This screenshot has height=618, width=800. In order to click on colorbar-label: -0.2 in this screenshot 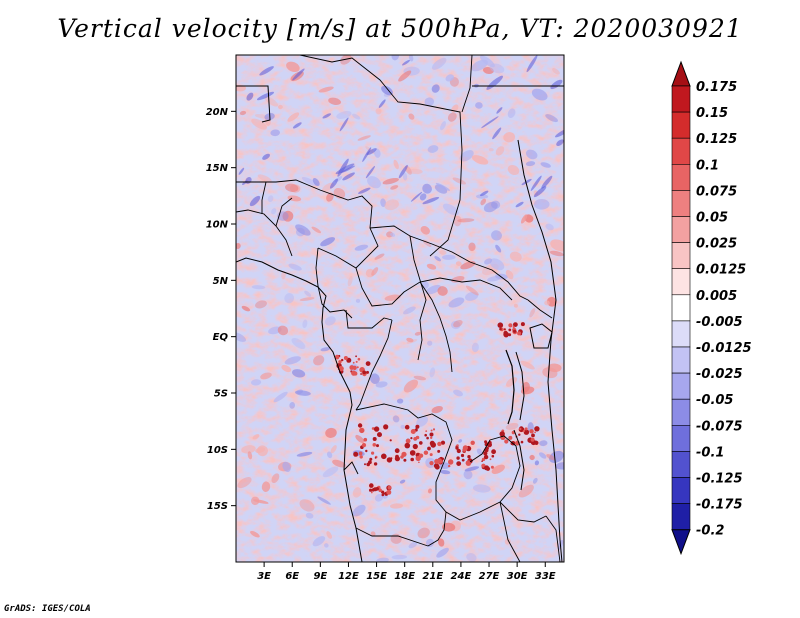, I will do `click(710, 531)`.